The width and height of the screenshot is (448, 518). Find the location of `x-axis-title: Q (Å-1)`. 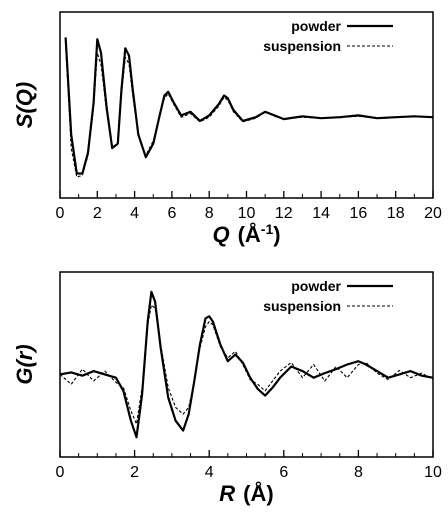

x-axis-title: Q (Å-1) is located at coordinates (246, 234).